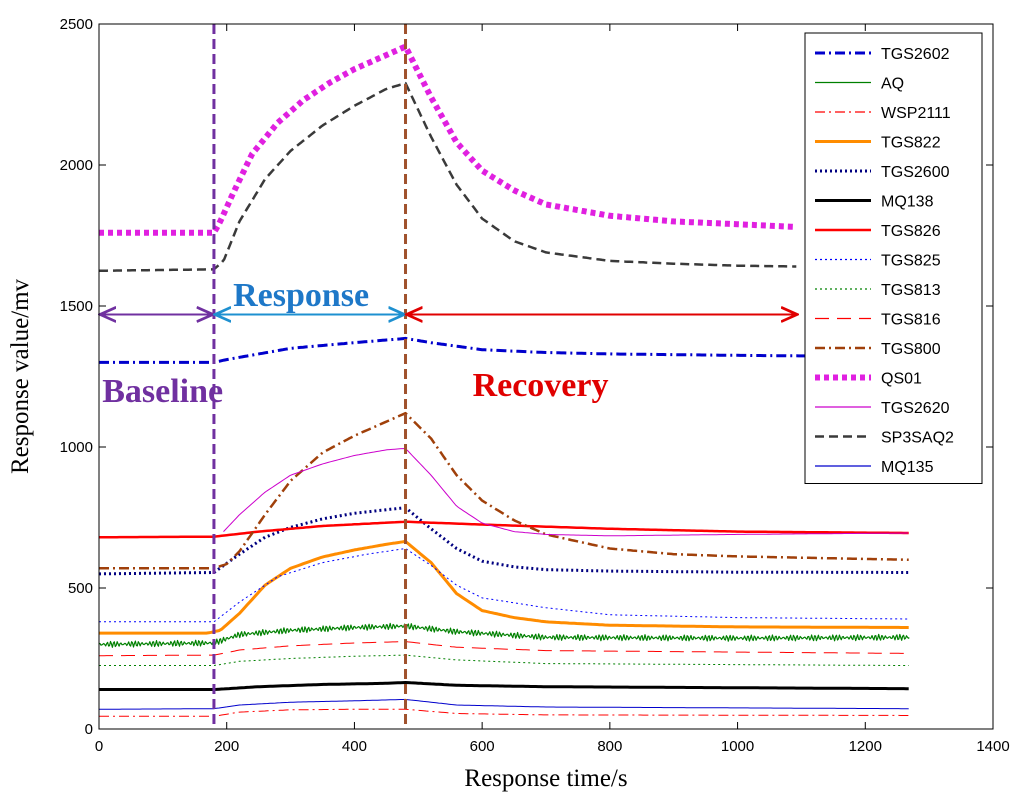 This screenshot has width=1024, height=801. Describe the element at coordinates (609, 746) in the screenshot. I see `x-tick-label: 800` at that location.